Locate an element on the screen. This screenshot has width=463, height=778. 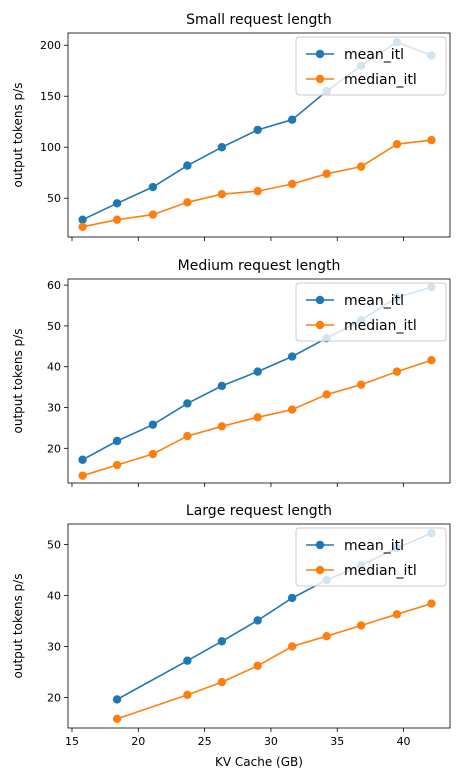
x-tick-label: 35 is located at coordinates (337, 741).